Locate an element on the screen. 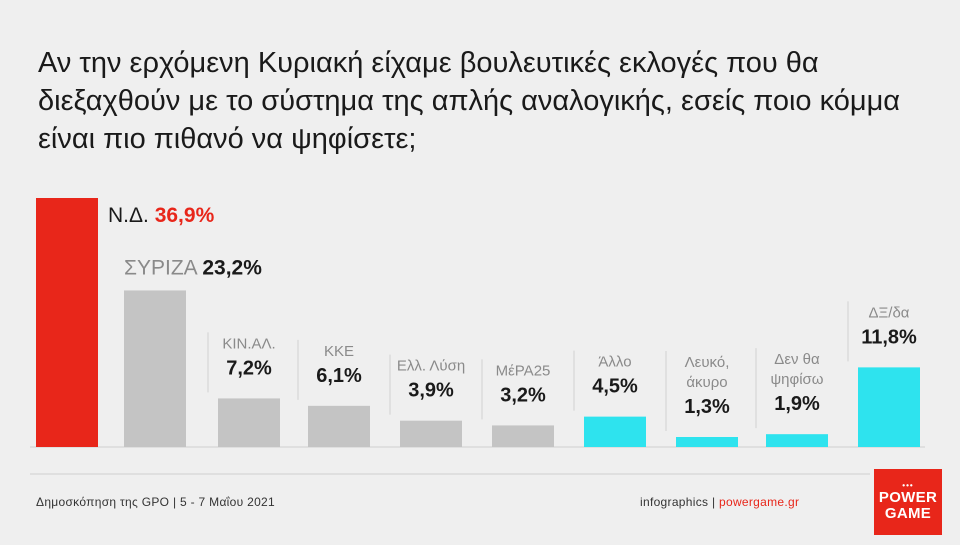 This screenshot has width=960, height=545. category-label-9: ΔΞ/δα is located at coordinates (889, 312).